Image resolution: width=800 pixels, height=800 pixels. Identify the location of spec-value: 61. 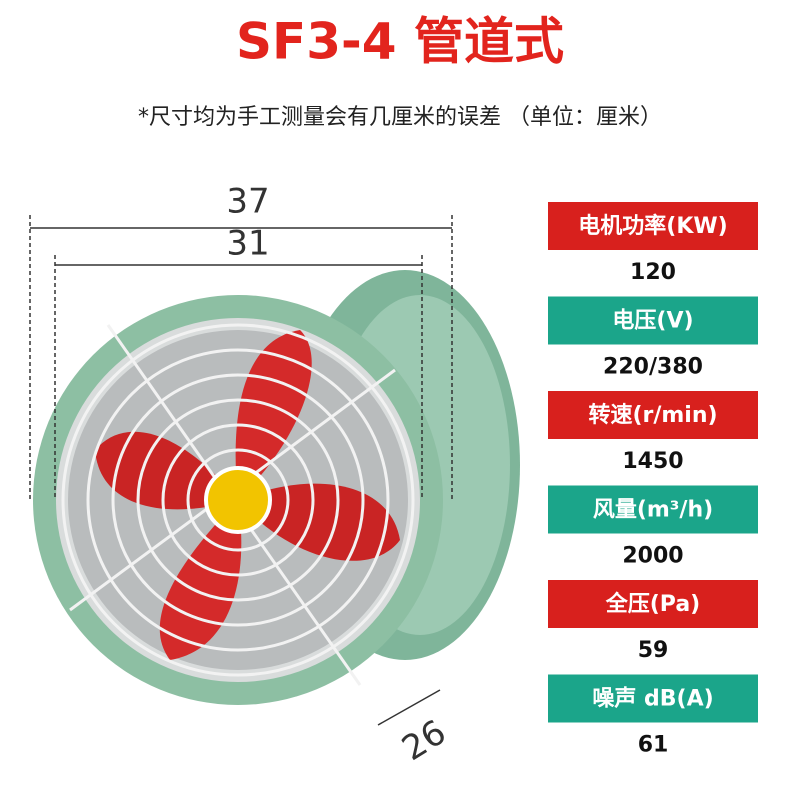
(653, 745).